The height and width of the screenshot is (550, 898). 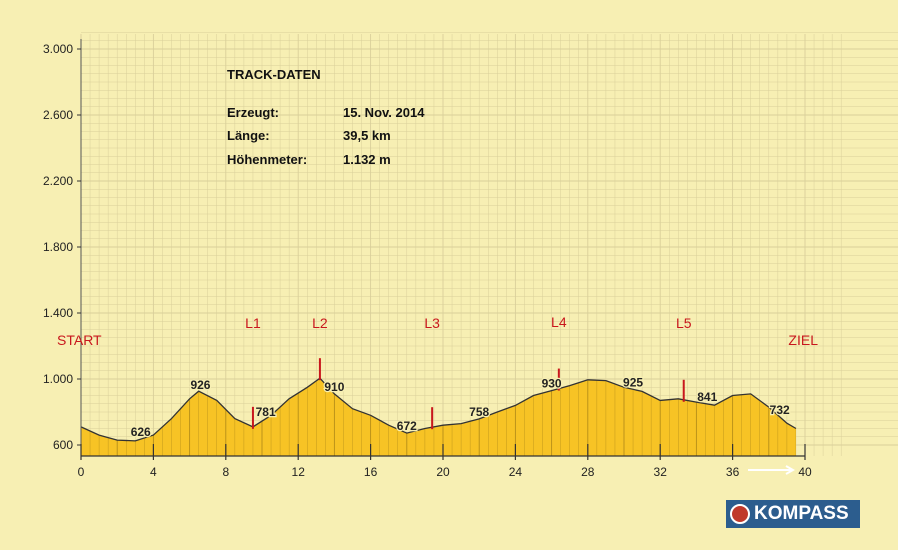 What do you see at coordinates (367, 135) in the screenshot?
I see `length-value: 39,5 km` at bounding box center [367, 135].